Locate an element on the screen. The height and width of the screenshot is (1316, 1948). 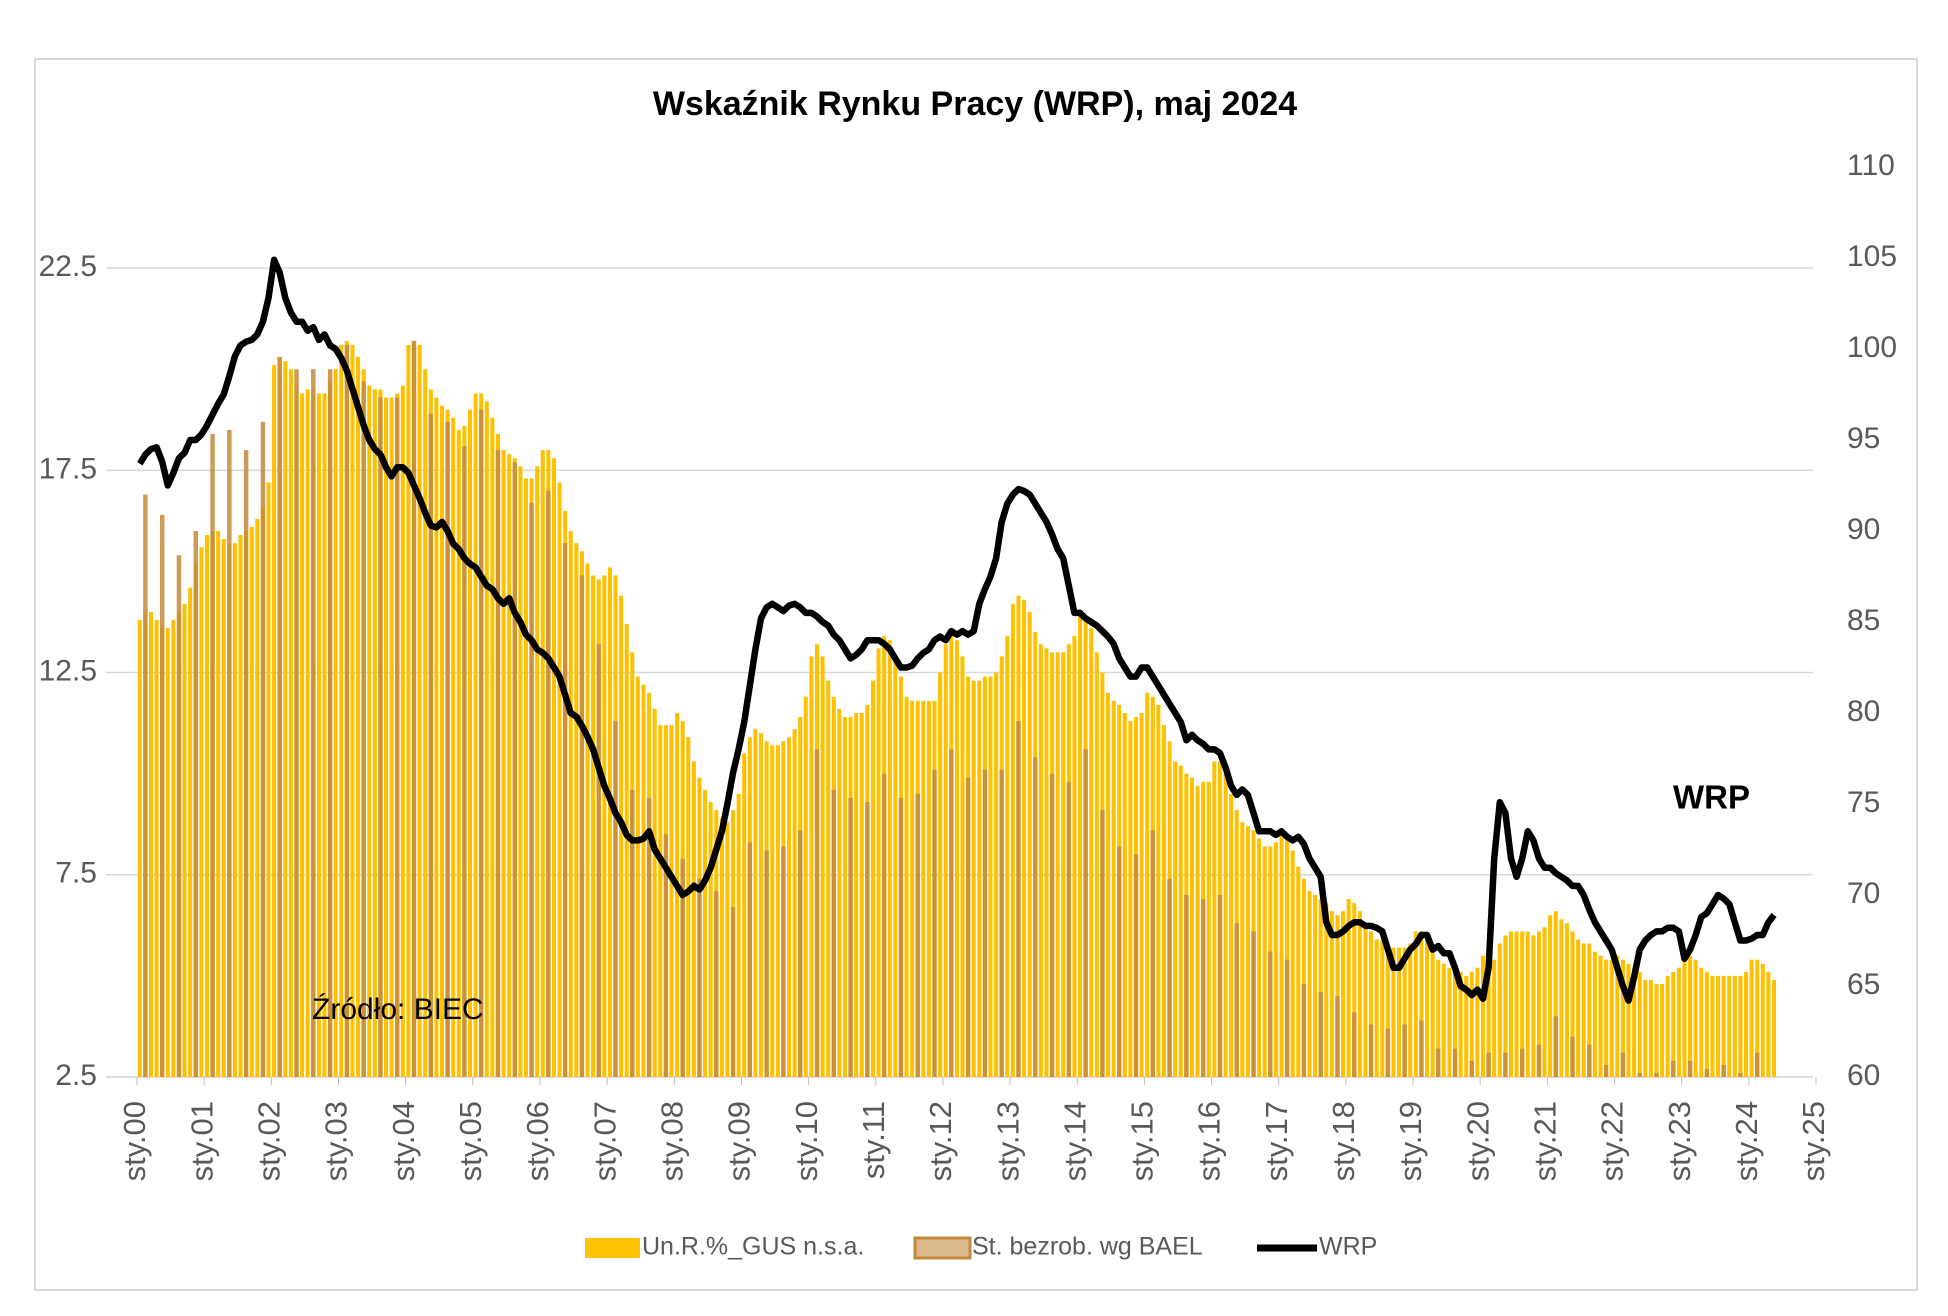
x-tick-label: sty.17 is located at coordinates (1276, 1141).